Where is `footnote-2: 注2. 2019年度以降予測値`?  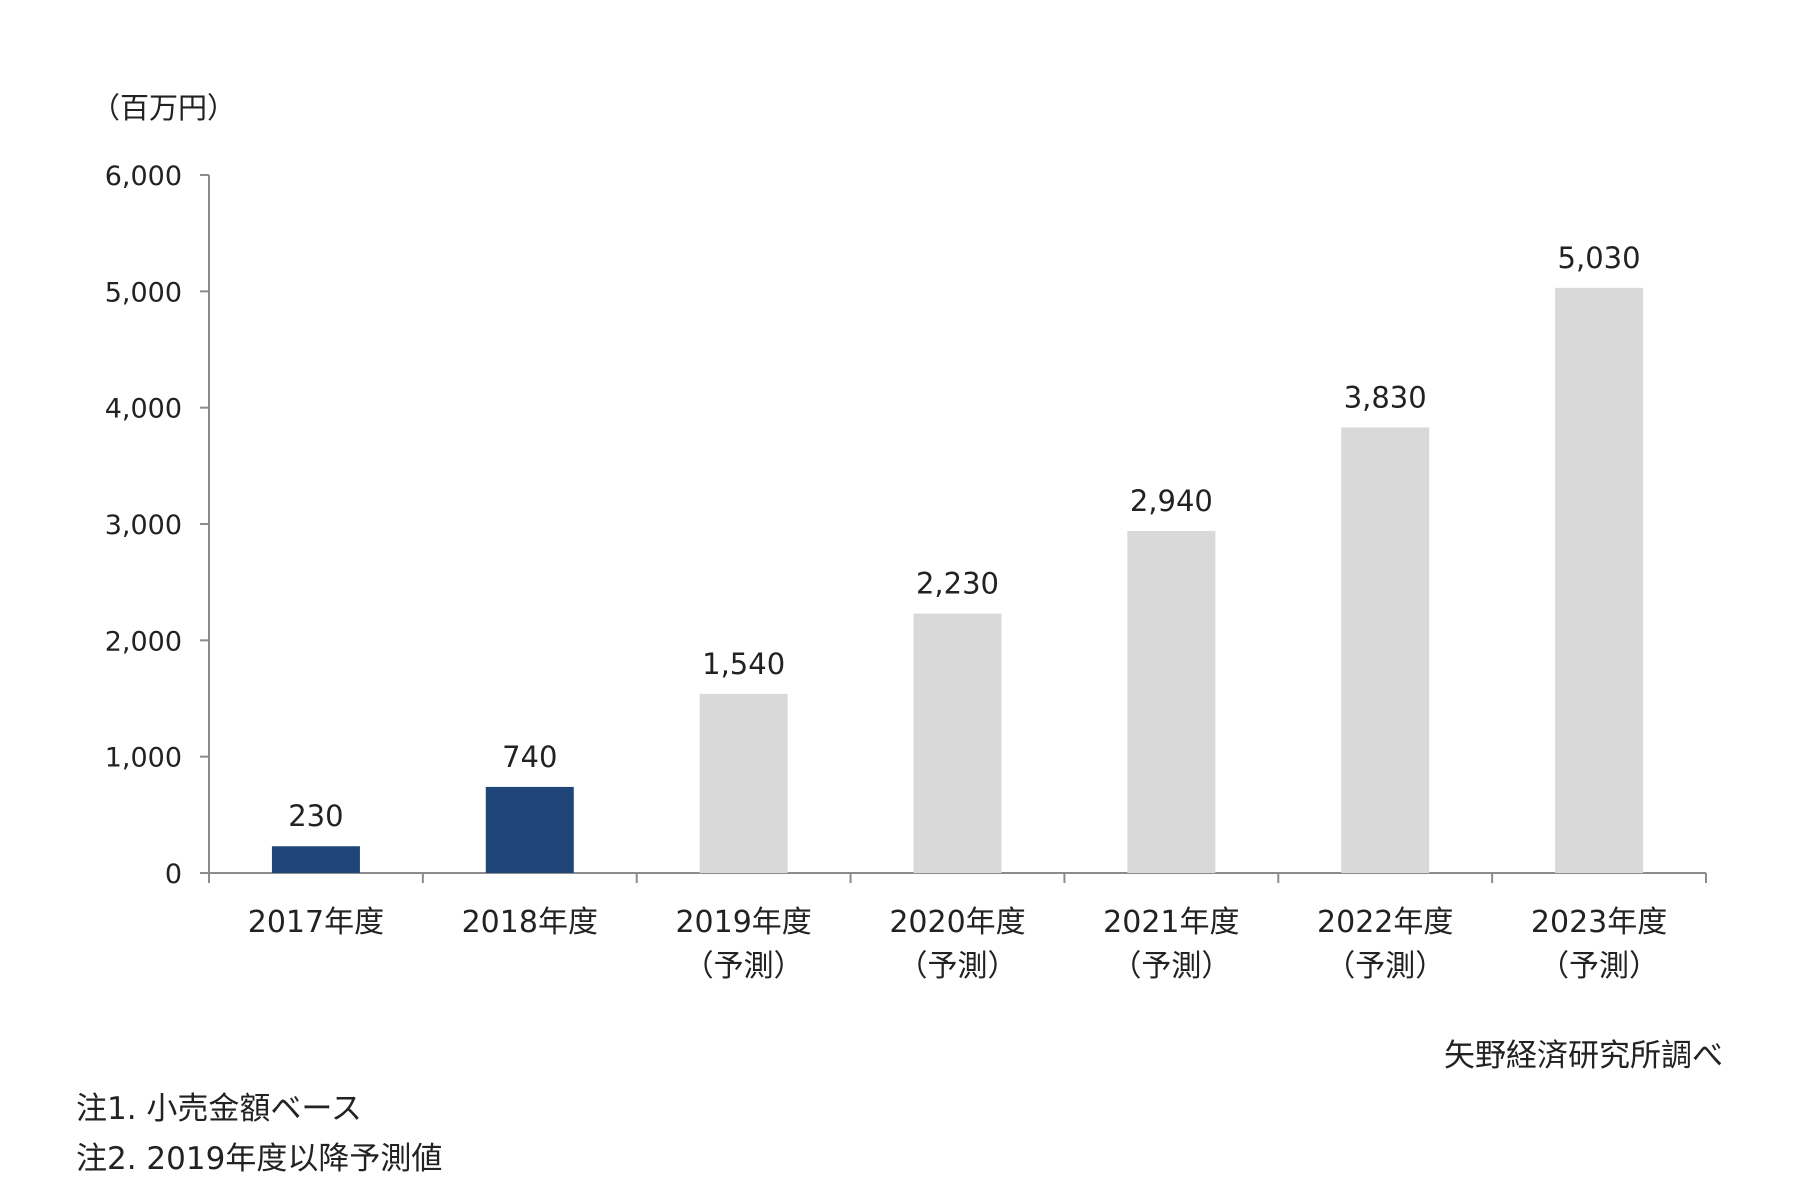 footnote-2: 注2. 2019年度以降予測値 is located at coordinates (259, 1159).